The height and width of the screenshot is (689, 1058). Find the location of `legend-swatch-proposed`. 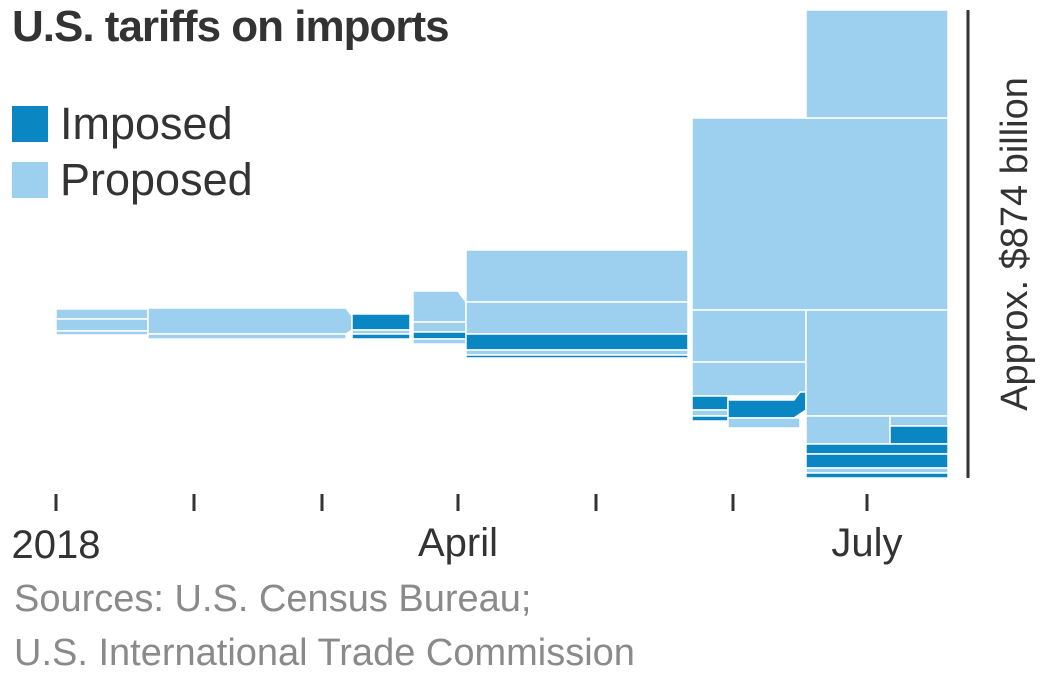

legend-swatch-proposed is located at coordinates (30, 180).